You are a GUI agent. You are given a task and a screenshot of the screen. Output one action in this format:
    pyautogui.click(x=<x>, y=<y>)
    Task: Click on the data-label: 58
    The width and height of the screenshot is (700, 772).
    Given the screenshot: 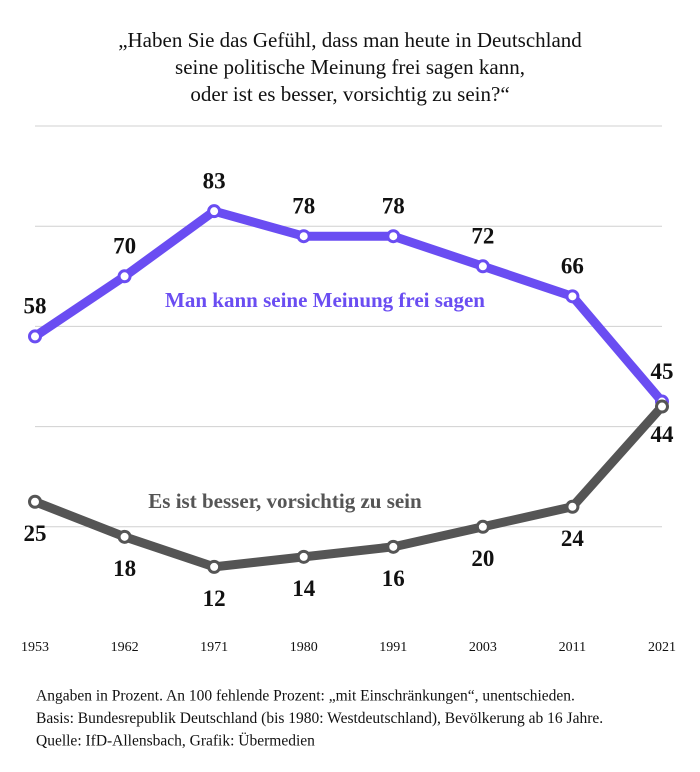 What is the action you would take?
    pyautogui.click(x=35, y=306)
    